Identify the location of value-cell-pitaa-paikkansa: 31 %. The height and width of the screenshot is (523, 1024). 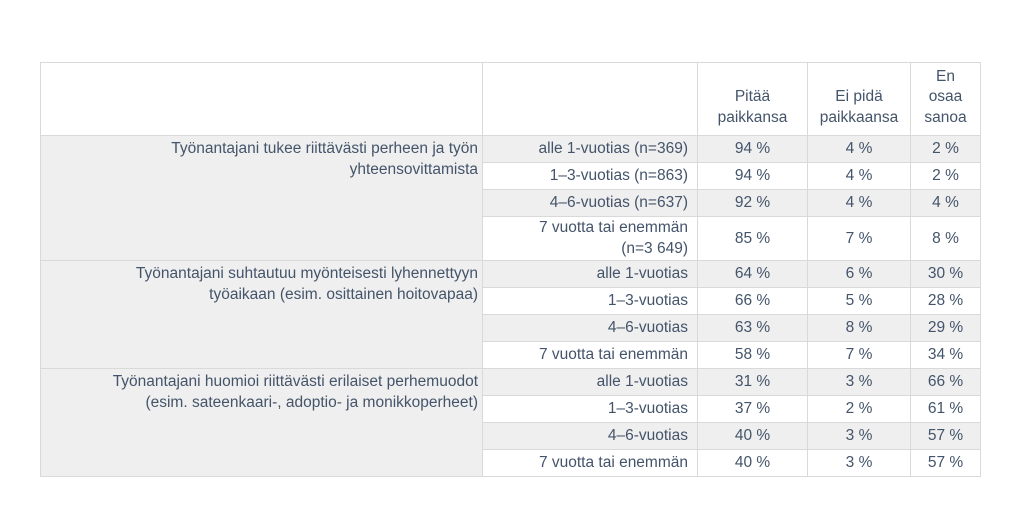
(752, 382).